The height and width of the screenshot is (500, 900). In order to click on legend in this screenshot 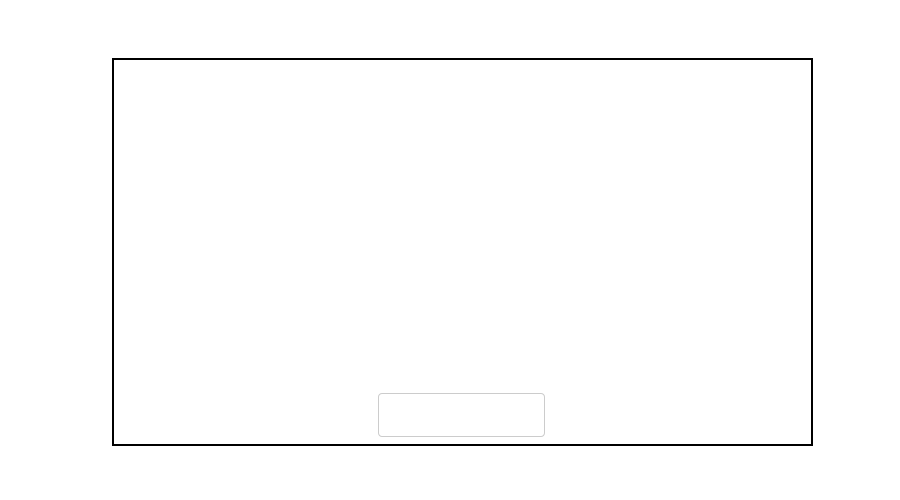, I will do `click(461, 415)`.